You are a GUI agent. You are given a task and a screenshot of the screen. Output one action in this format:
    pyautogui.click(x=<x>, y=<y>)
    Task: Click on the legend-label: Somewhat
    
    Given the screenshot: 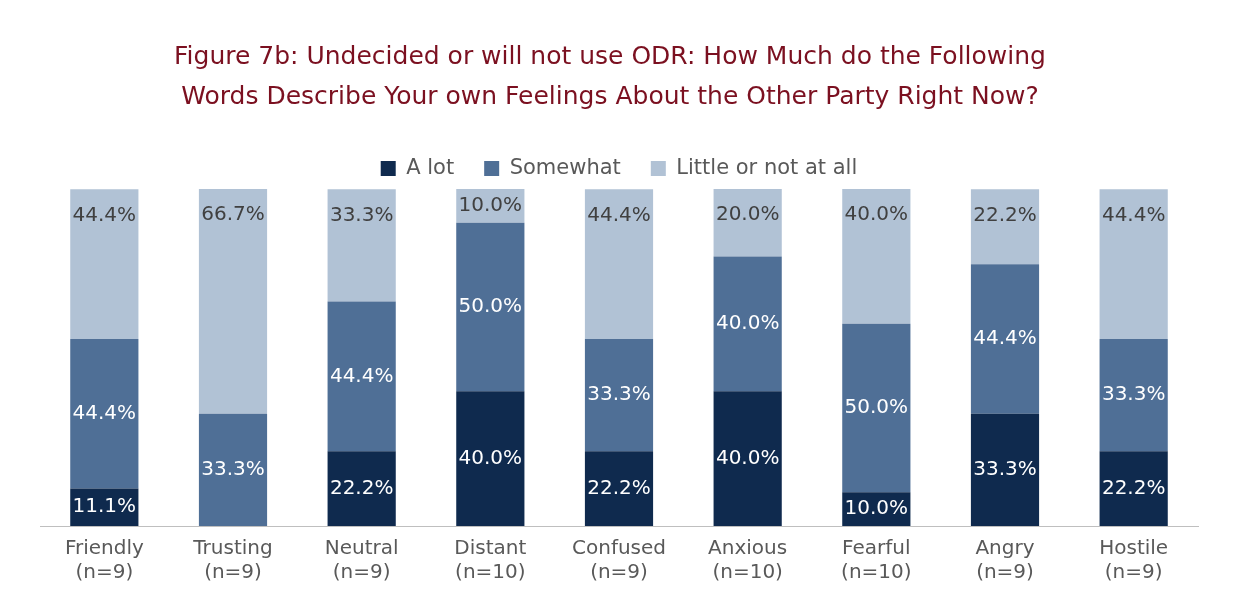 What is the action you would take?
    pyautogui.click(x=565, y=166)
    